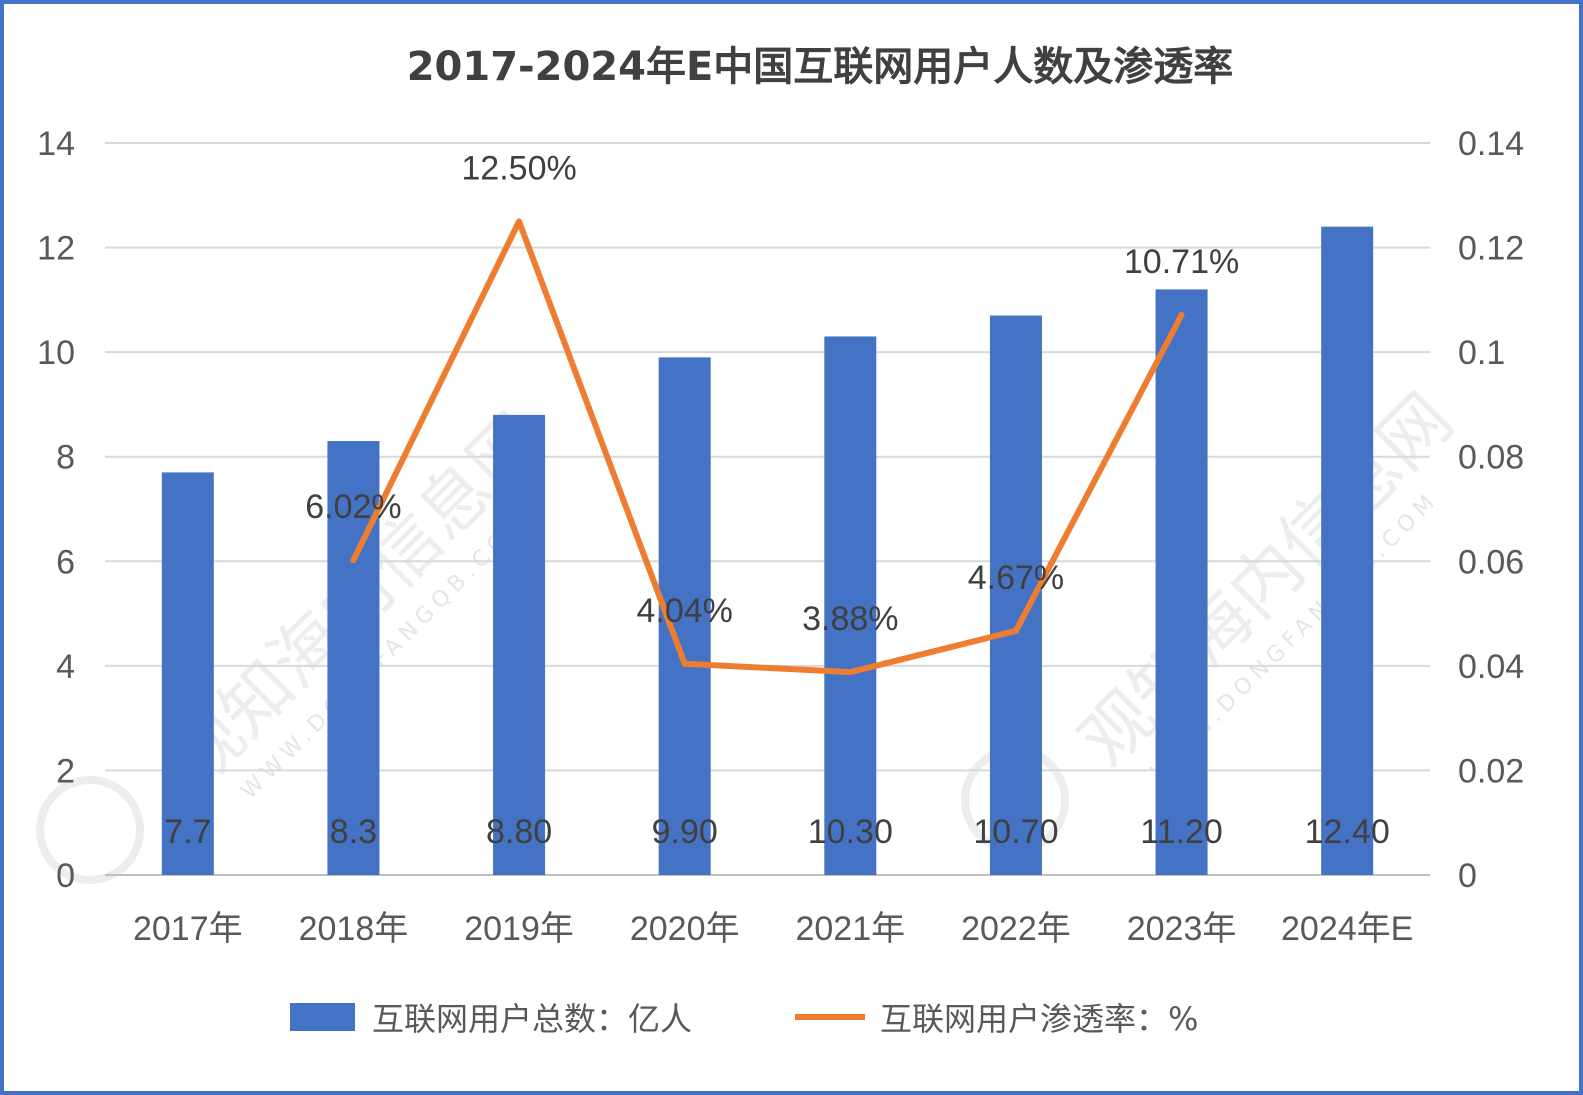  Describe the element at coordinates (56, 510) in the screenshot. I see `left-axis-ticks: 0 2 4 6 8 10 12 14` at that location.